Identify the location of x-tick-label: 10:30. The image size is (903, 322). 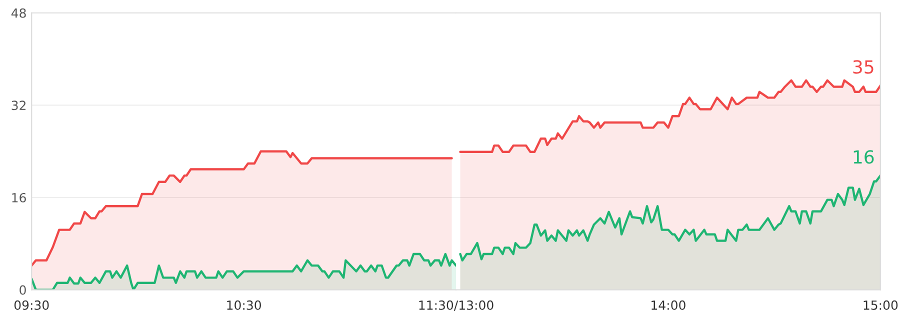
(244, 305).